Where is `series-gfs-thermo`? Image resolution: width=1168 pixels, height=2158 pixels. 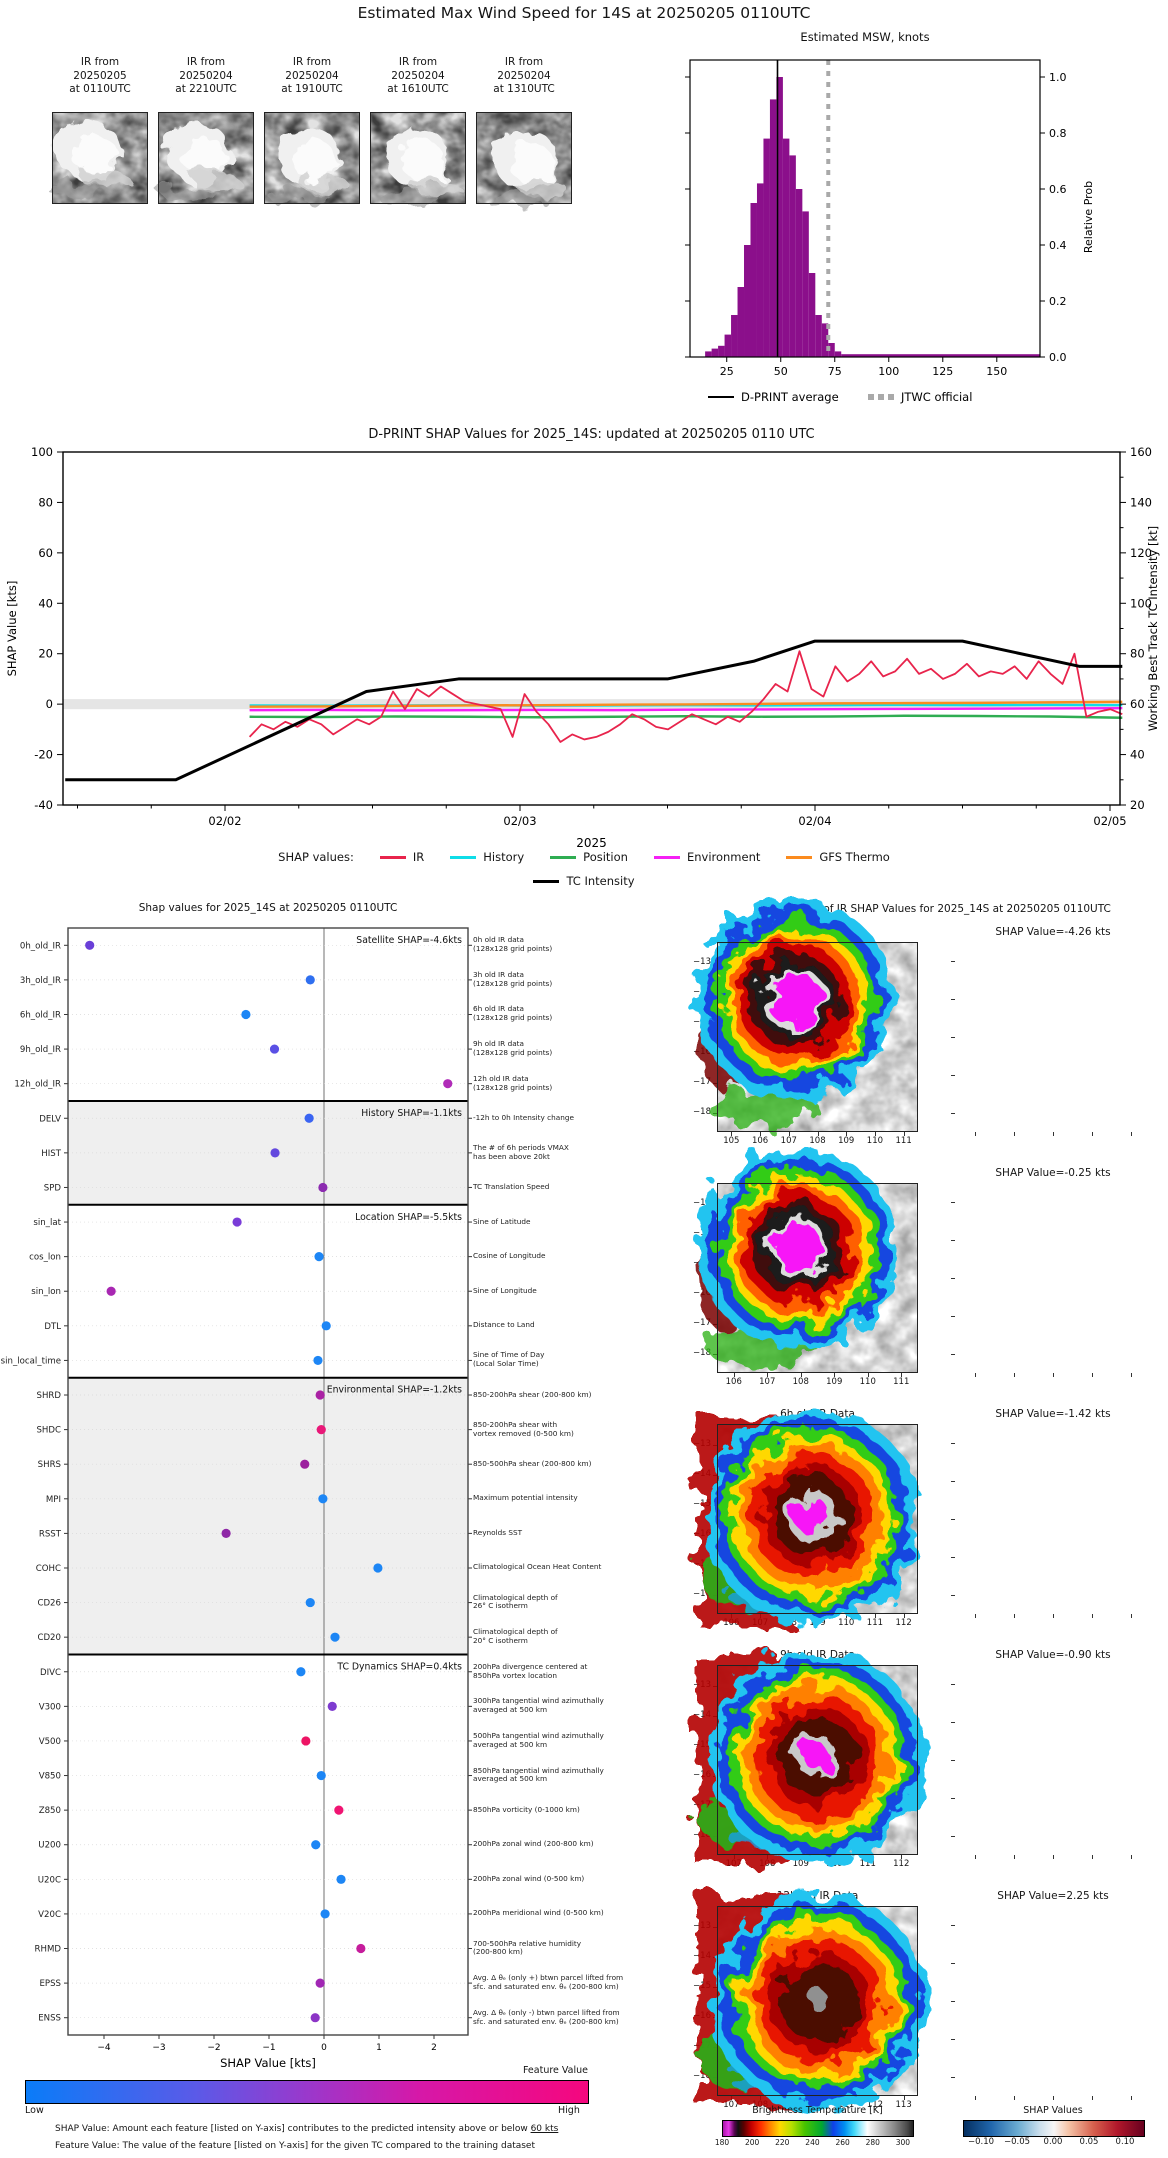
series-gfs-thermo is located at coordinates (686, 704).